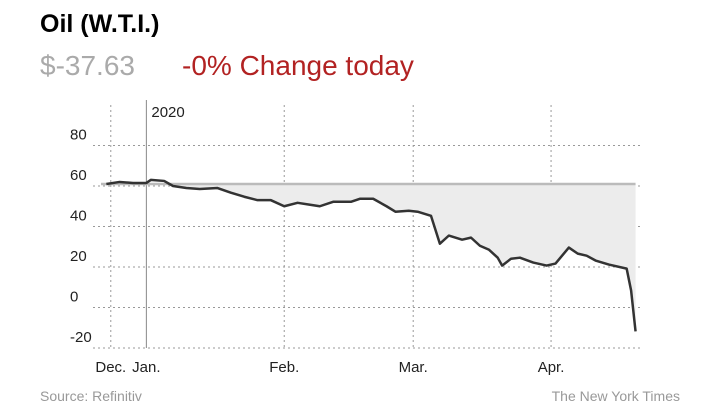  I want to click on x-tick-label: Feb., so click(284, 367).